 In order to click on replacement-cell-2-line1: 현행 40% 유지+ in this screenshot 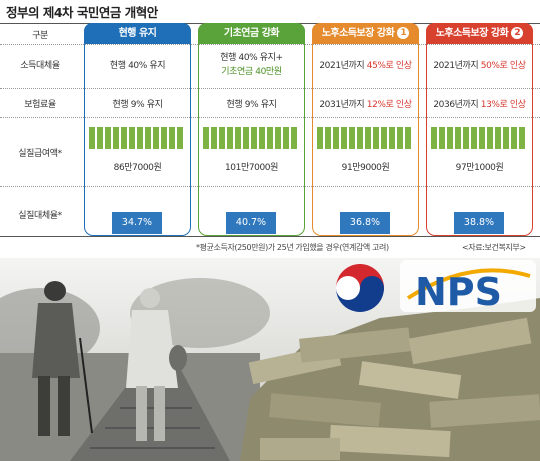, I will do `click(251, 58)`.